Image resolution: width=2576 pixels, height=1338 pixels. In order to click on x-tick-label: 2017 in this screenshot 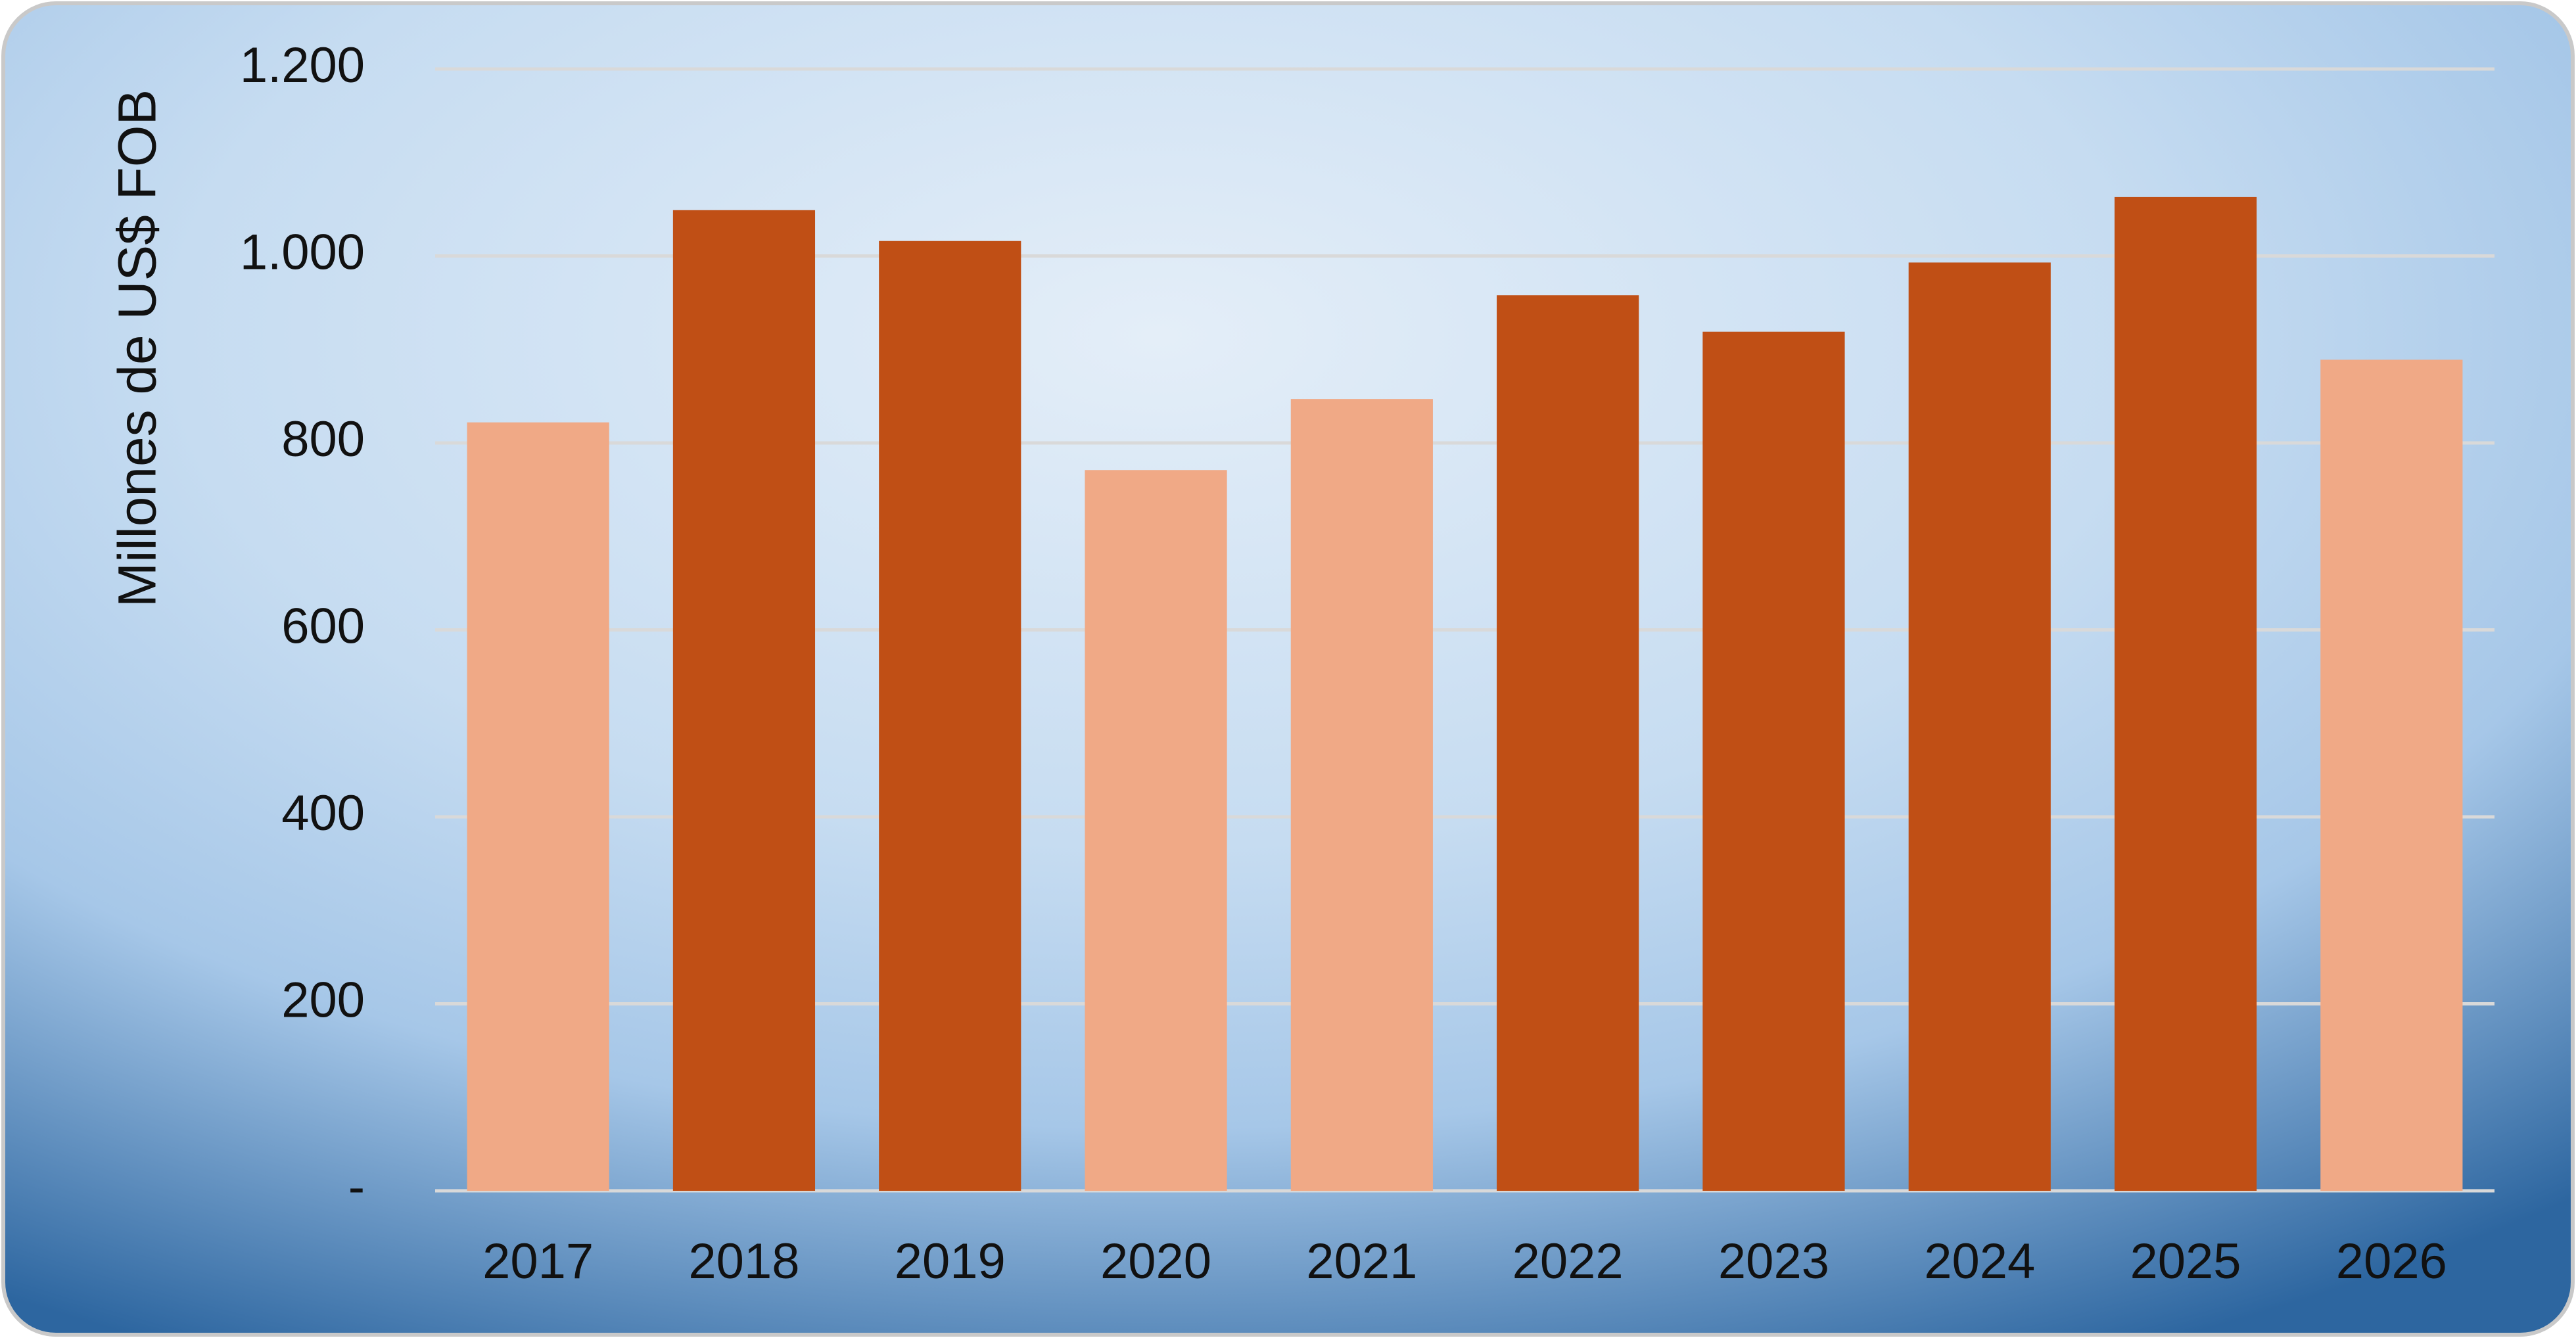, I will do `click(538, 1261)`.